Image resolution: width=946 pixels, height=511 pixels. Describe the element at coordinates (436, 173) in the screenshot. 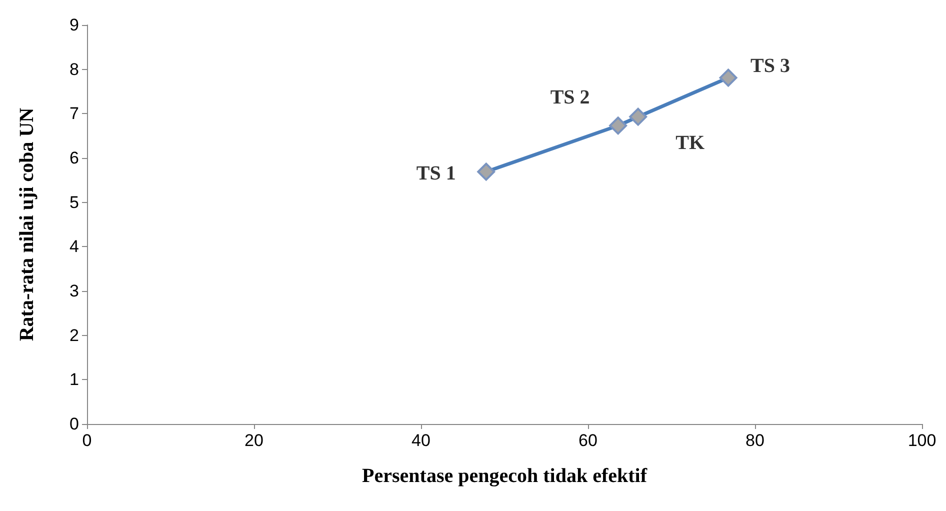

I see `annotation: TS 1` at that location.